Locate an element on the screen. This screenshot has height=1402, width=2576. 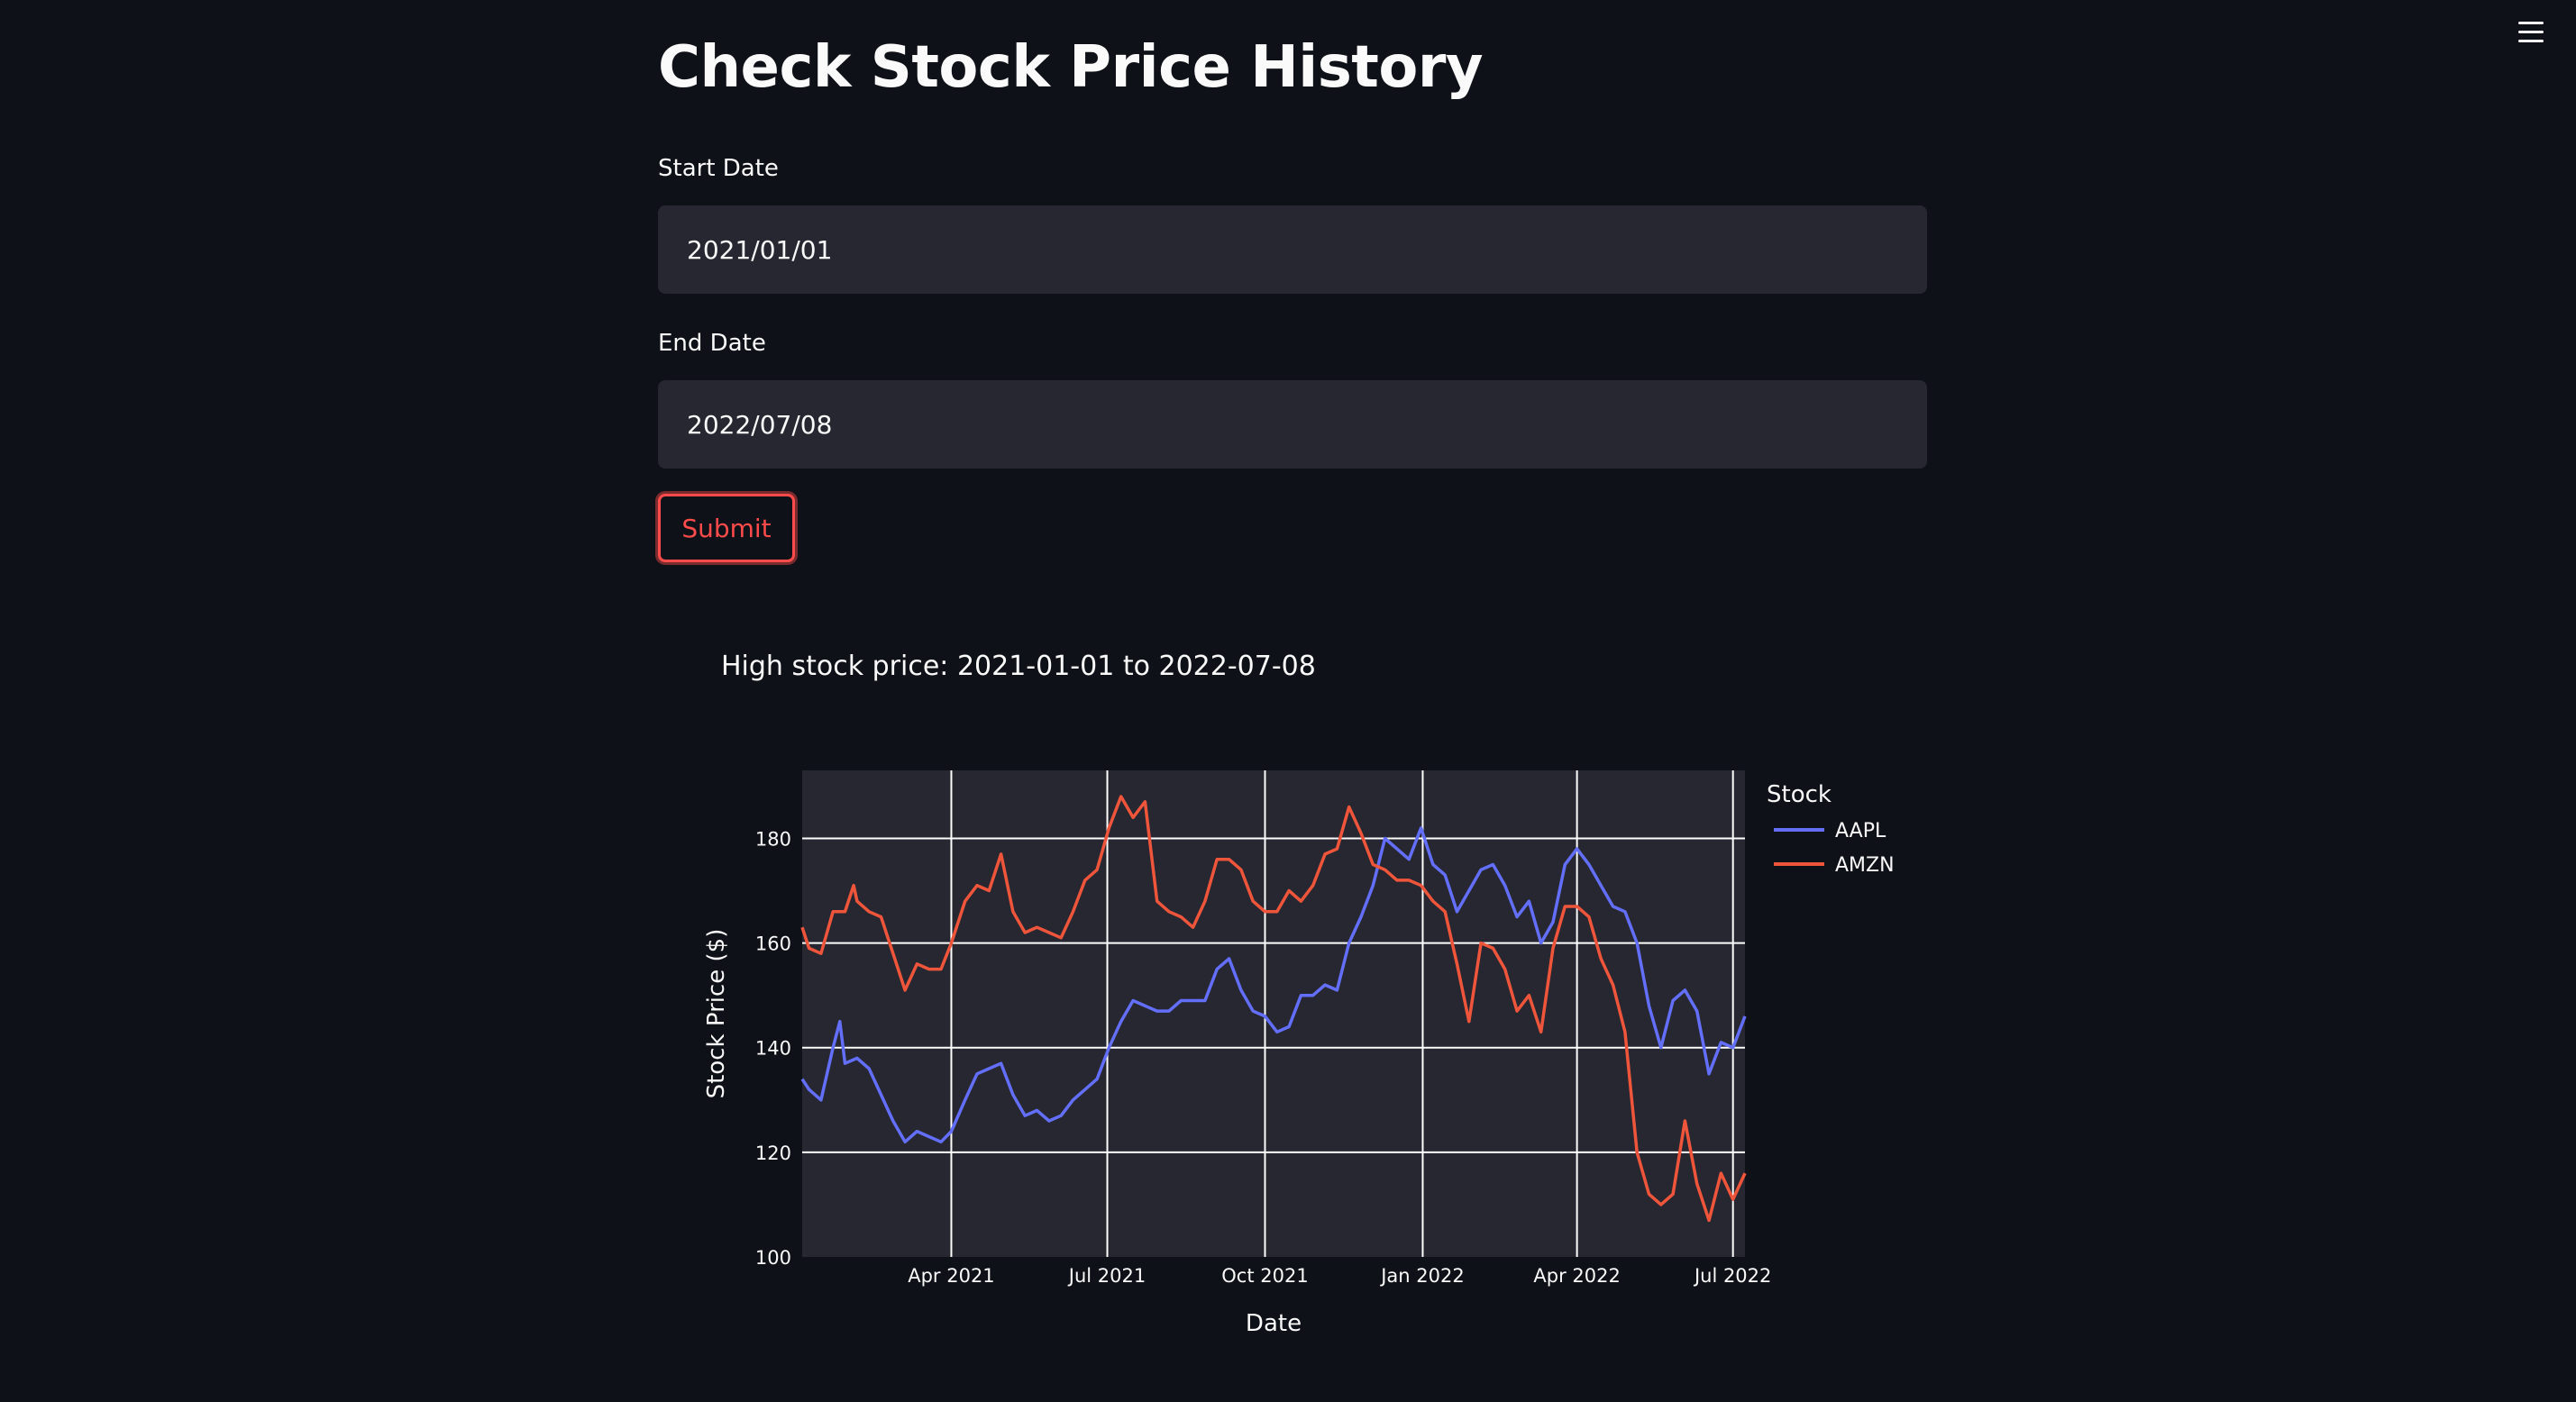
series-lines is located at coordinates (1273, 1009).